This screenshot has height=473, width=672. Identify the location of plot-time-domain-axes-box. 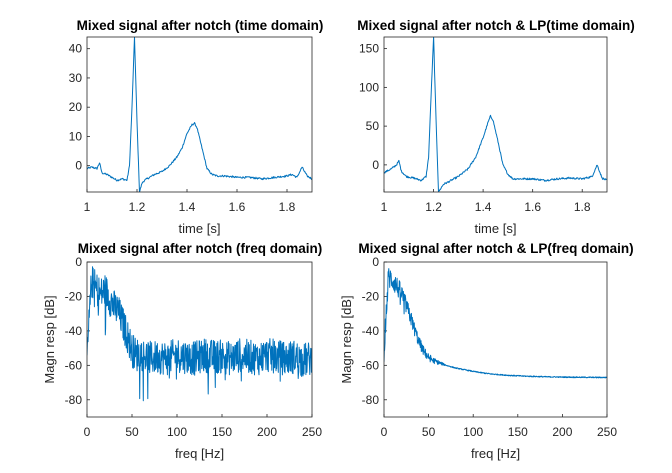
(199, 114).